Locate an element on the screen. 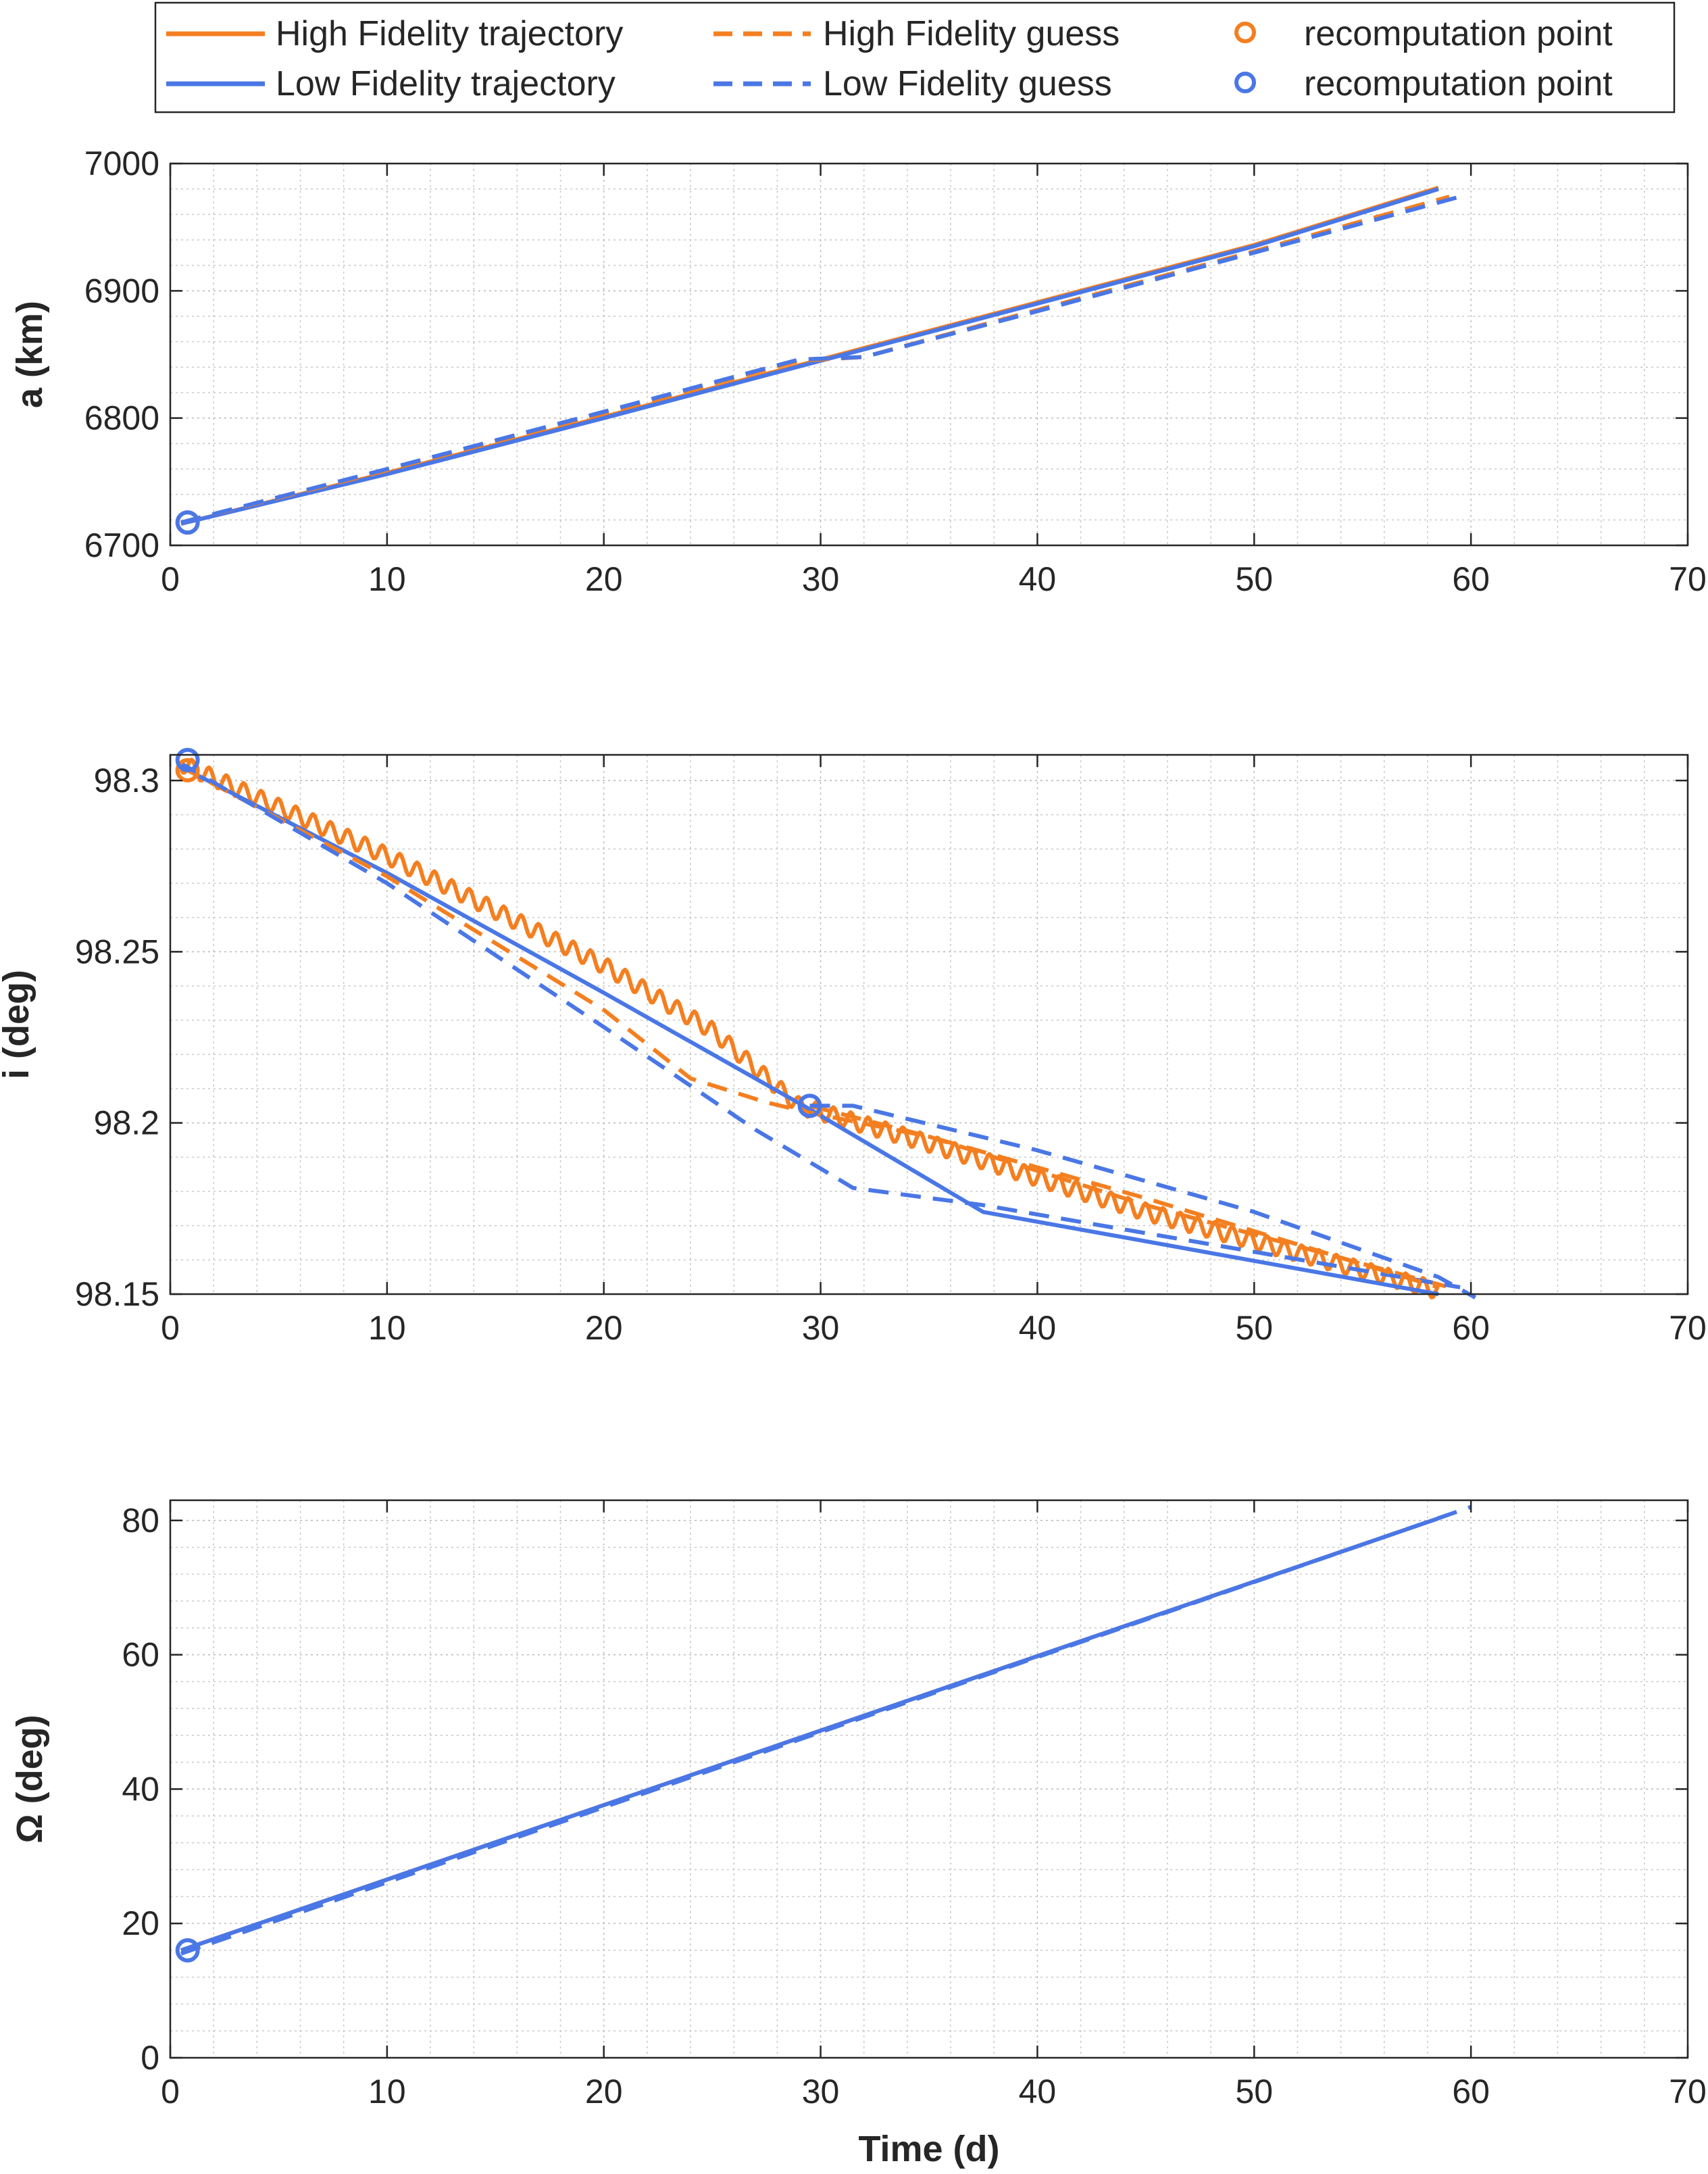 This screenshot has height=2174, width=1708. sma-recomputation-marker is located at coordinates (188, 522).